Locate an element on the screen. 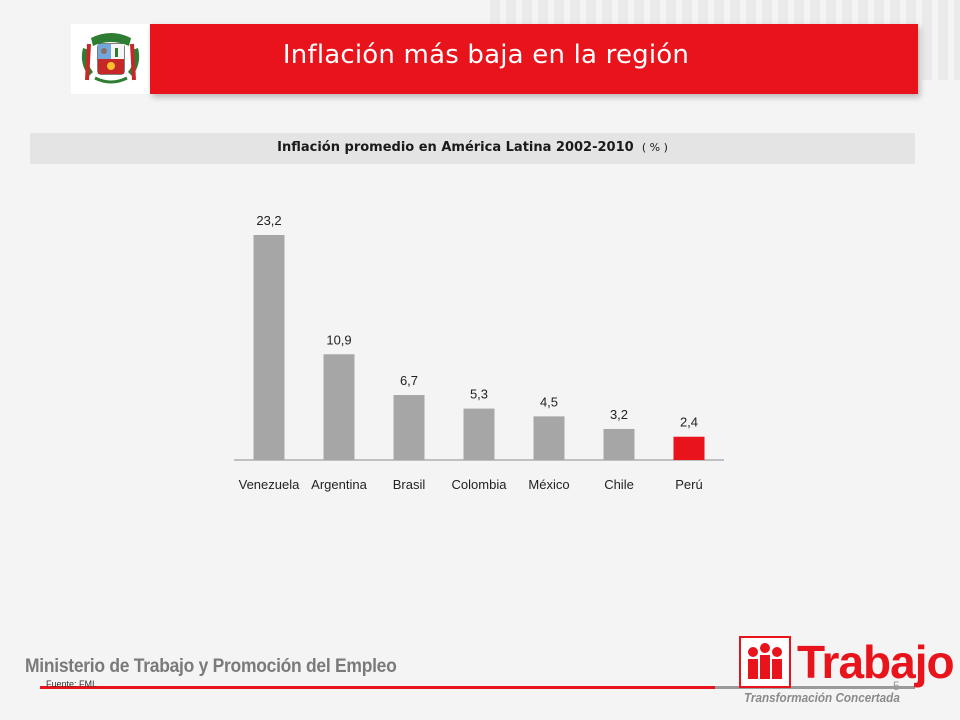 This screenshot has height=720, width=960. footer-divider-gray is located at coordinates (815, 687).